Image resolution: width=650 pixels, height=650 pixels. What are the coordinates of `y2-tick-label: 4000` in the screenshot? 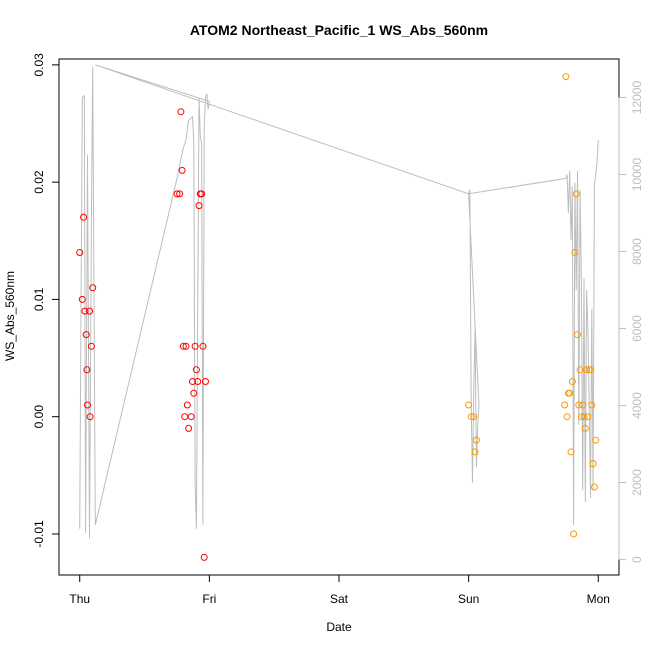 It's located at (637, 405).